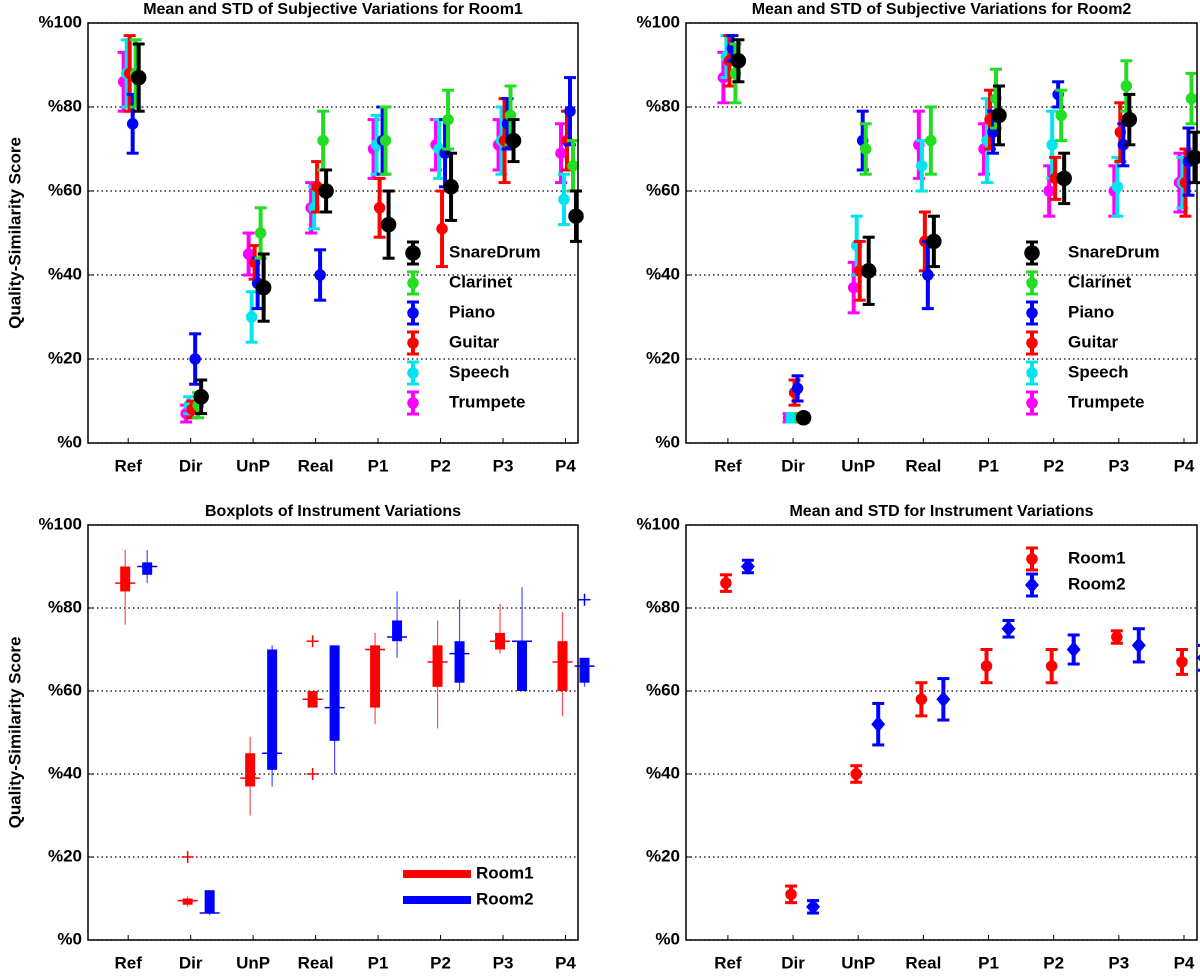 Image resolution: width=1200 pixels, height=977 pixels. I want to click on legend-label: Speech, so click(1098, 371).